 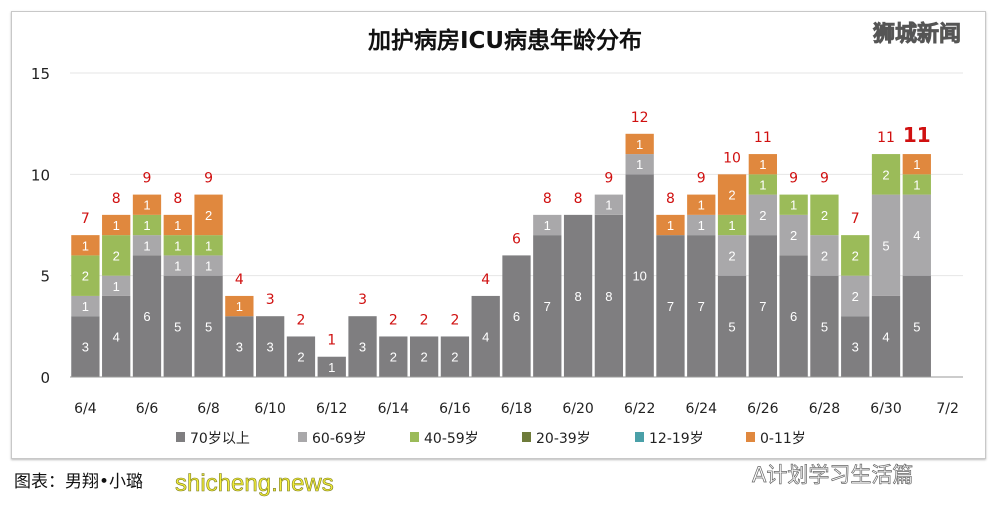 What do you see at coordinates (676, 439) in the screenshot?
I see `legend-label: 12-19岁` at bounding box center [676, 439].